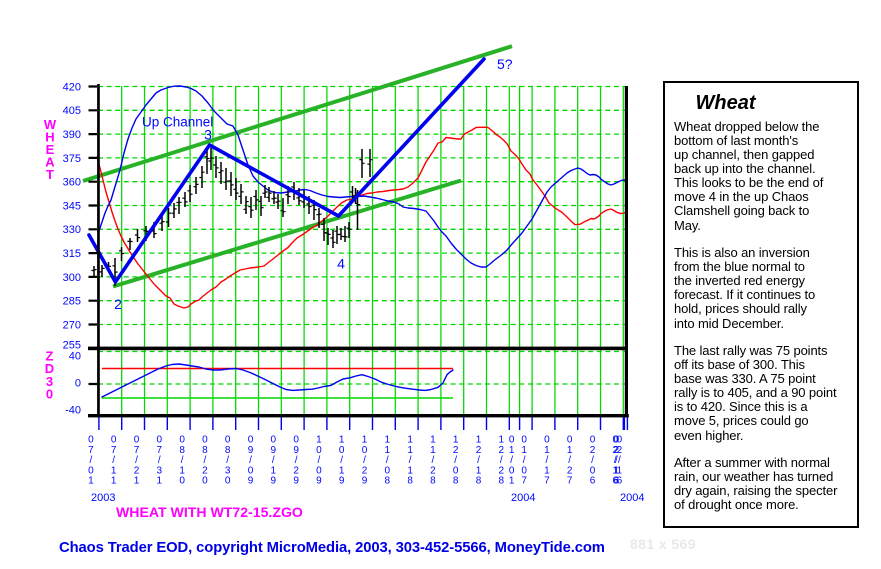  What do you see at coordinates (72, 111) in the screenshot?
I see `svg-text: 405` at bounding box center [72, 111].